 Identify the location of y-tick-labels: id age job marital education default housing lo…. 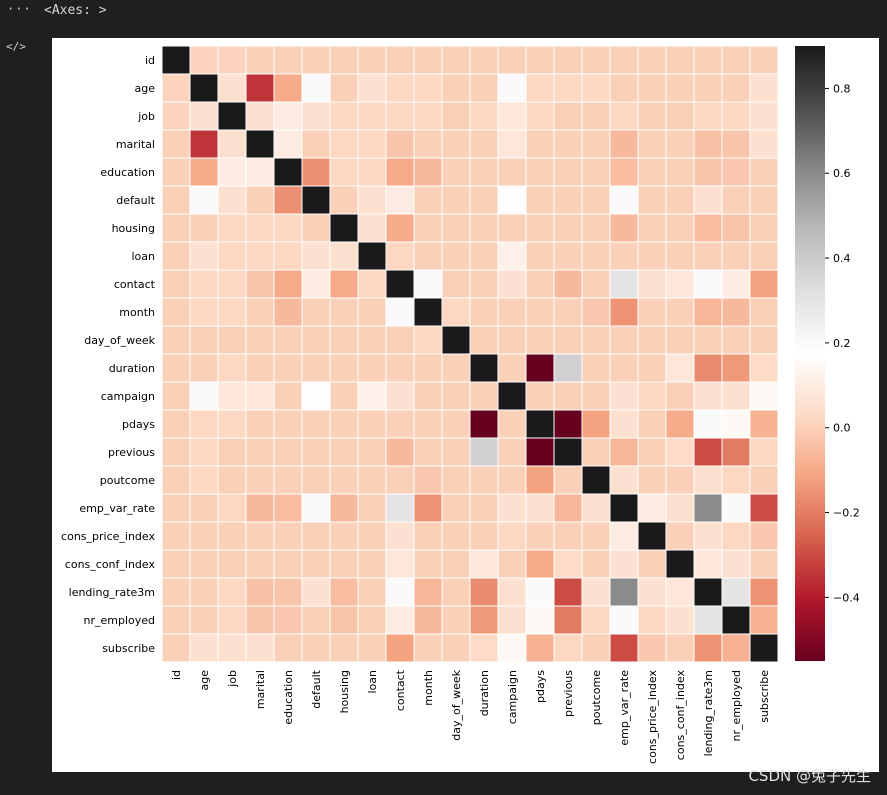
(108, 354).